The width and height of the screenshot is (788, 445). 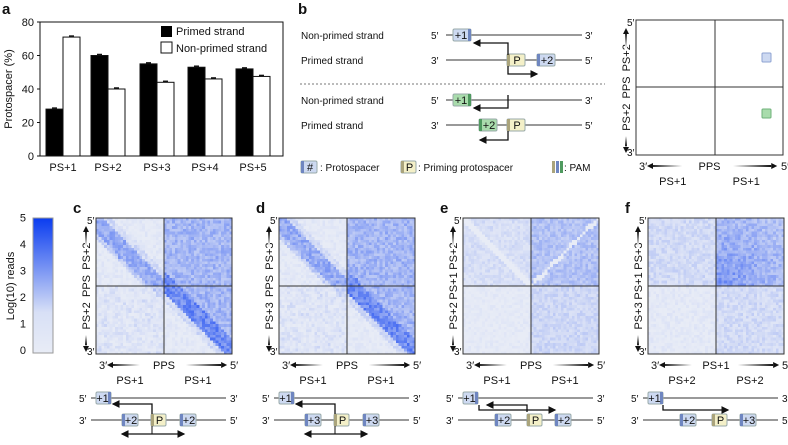 I want to click on arrow-left-head, so click(x=662, y=365).